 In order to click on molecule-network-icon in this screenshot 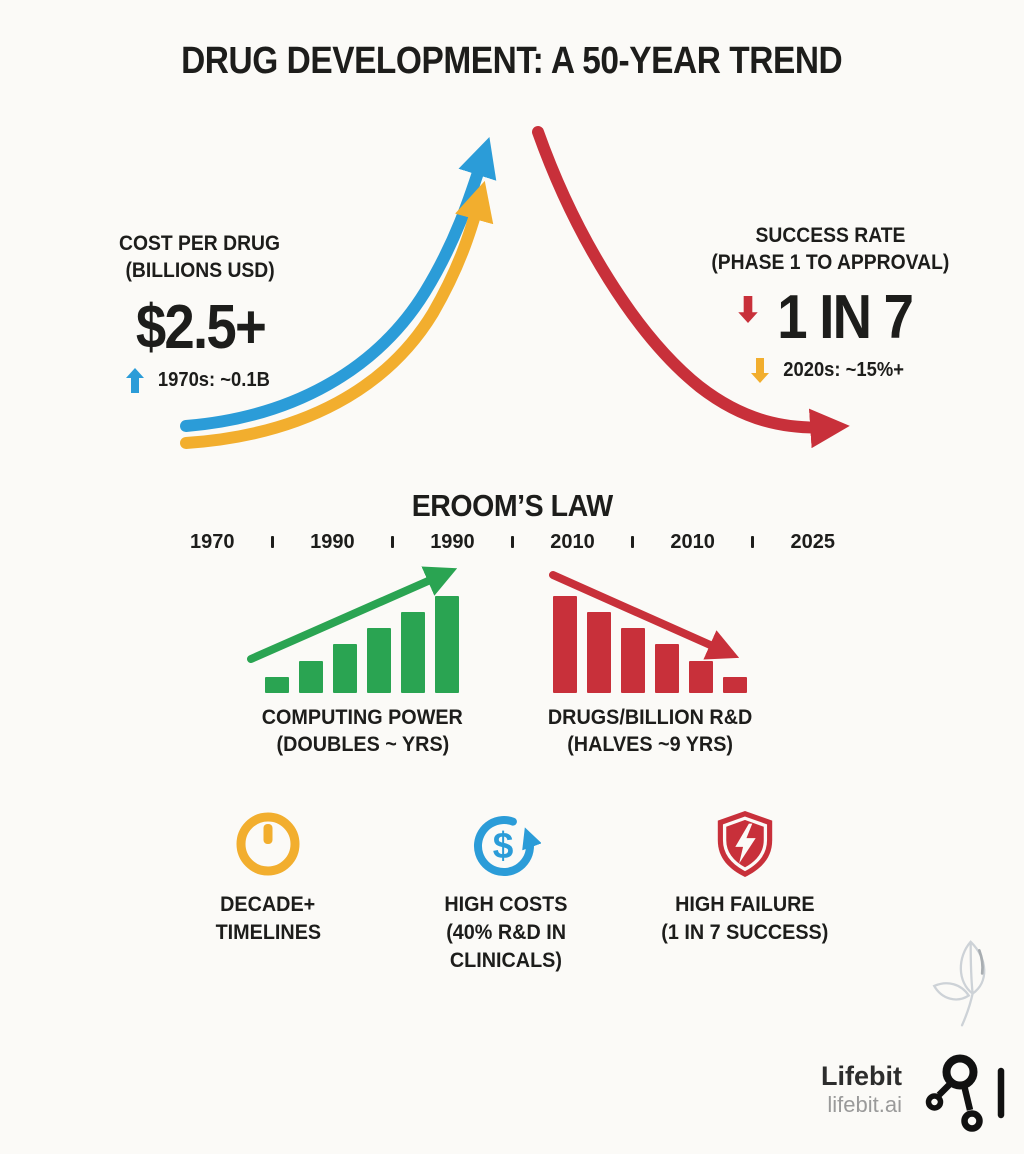, I will do `click(965, 1093)`.